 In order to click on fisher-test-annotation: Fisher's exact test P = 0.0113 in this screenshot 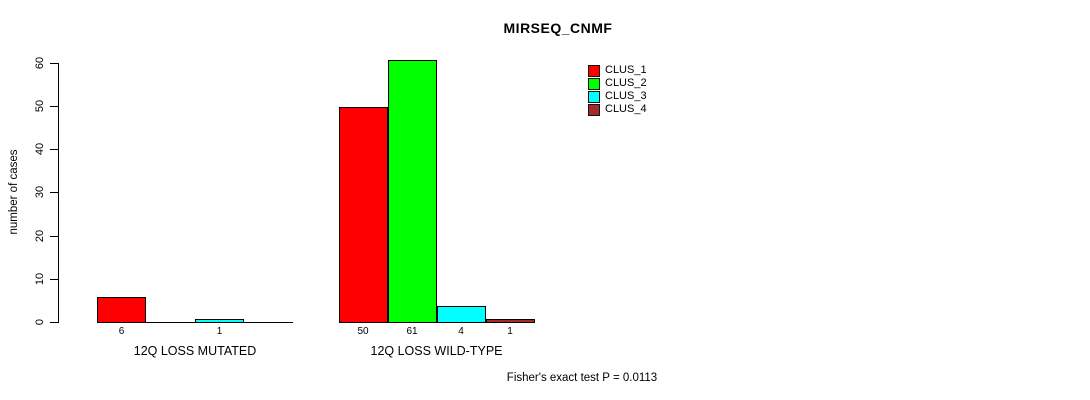, I will do `click(582, 378)`.